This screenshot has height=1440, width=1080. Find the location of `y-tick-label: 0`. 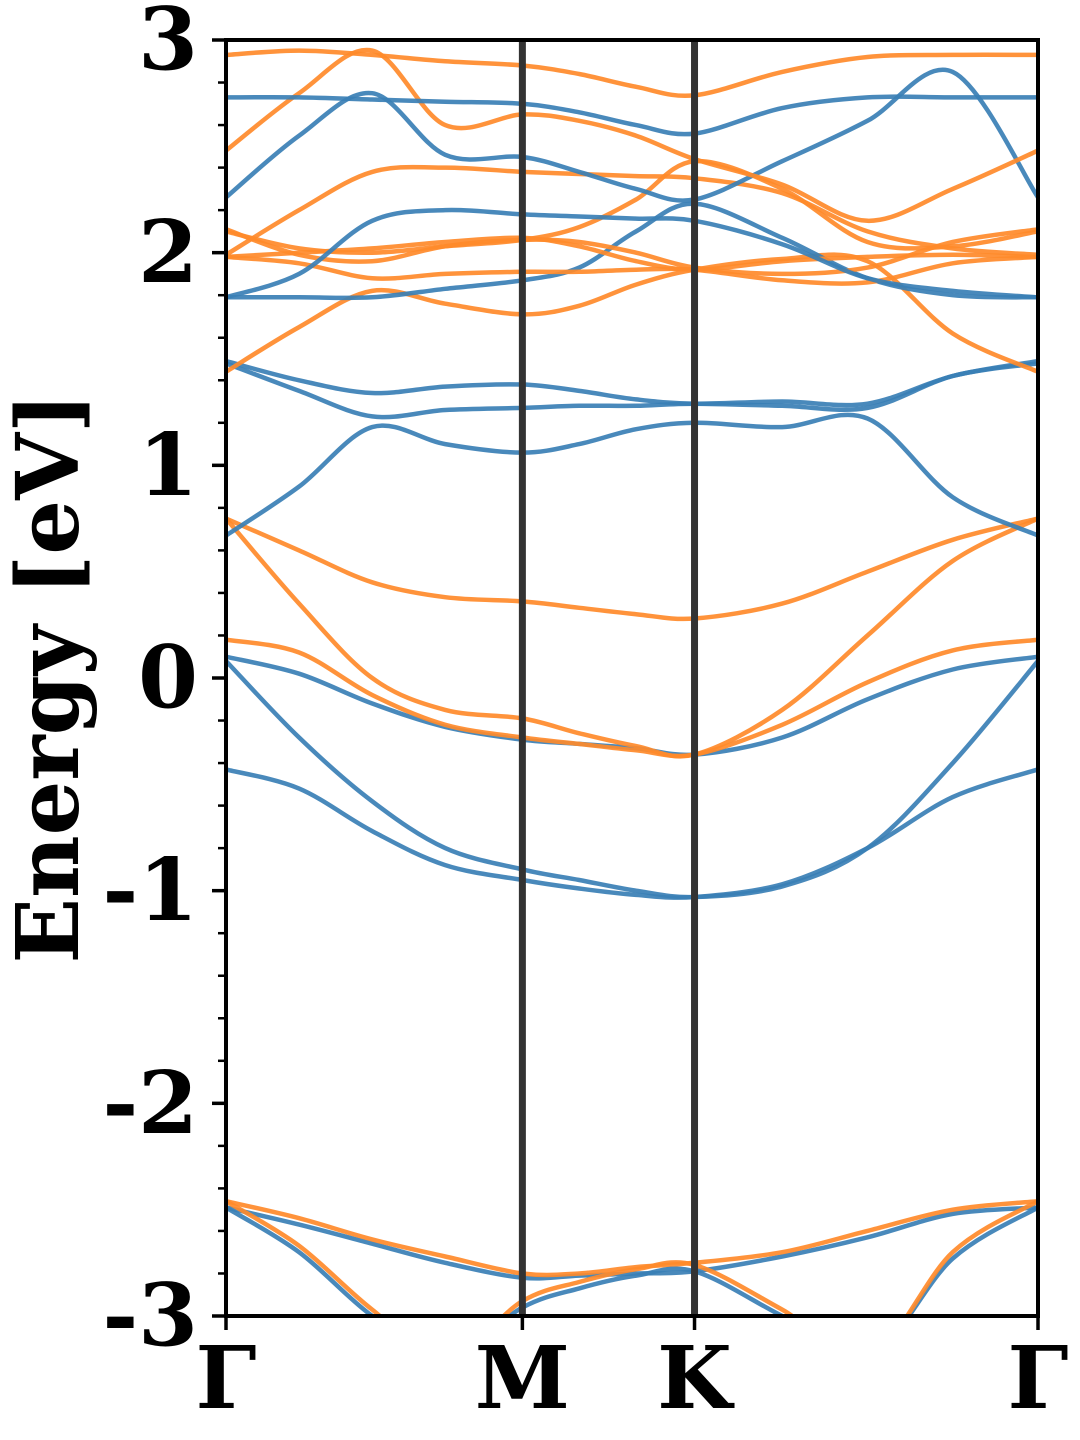

y-tick-label: 0 is located at coordinates (168, 678).